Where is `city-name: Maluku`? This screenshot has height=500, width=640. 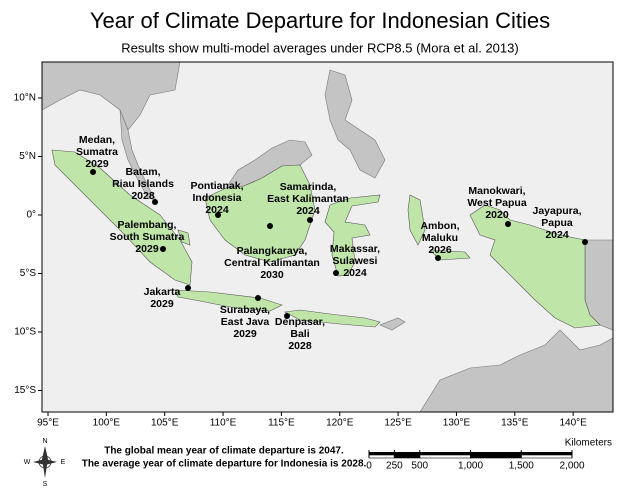 city-name: Maluku is located at coordinates (440, 238).